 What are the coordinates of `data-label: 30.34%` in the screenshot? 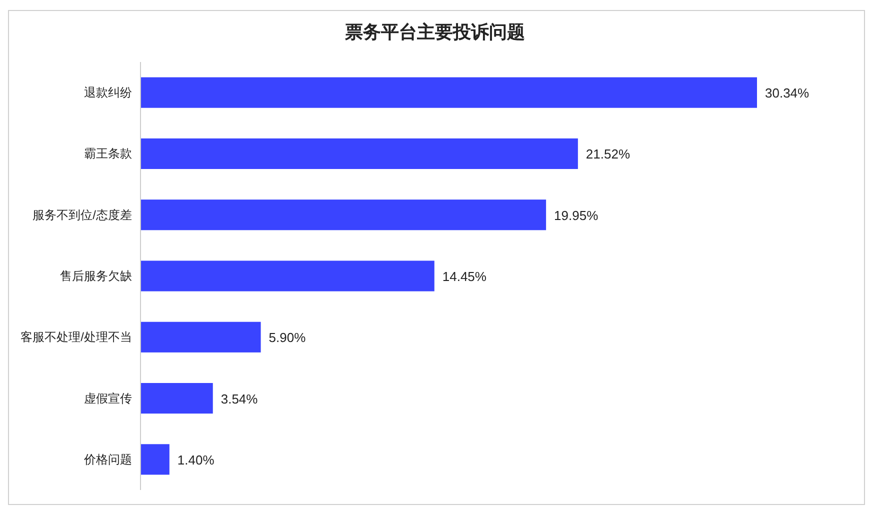 It's located at (787, 93).